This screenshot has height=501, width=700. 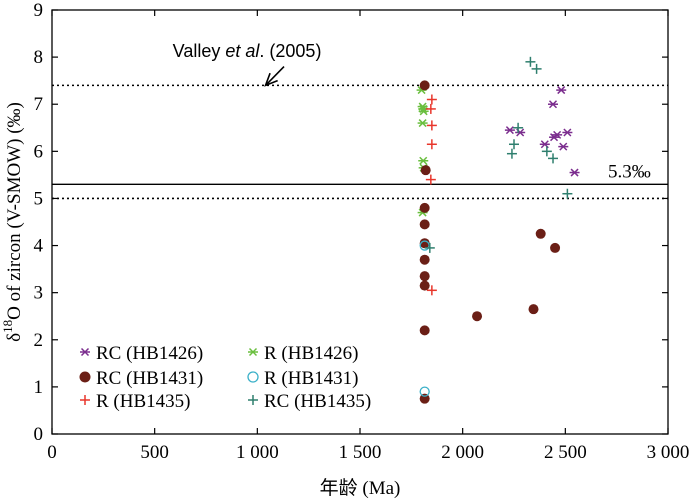 What do you see at coordinates (629, 171) in the screenshot?
I see `reference-line-label: 5.3‰` at bounding box center [629, 171].